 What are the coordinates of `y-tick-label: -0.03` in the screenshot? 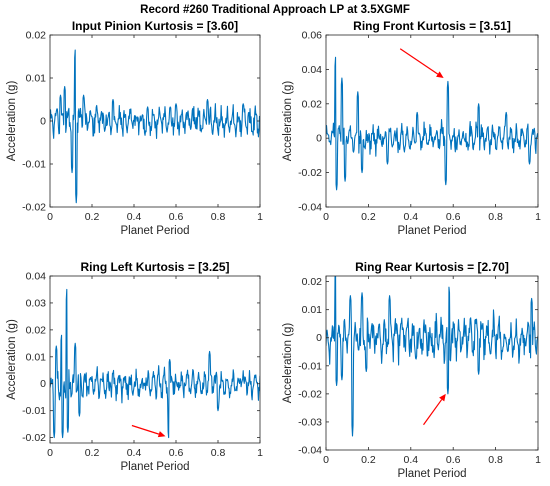 It's located at (310, 422).